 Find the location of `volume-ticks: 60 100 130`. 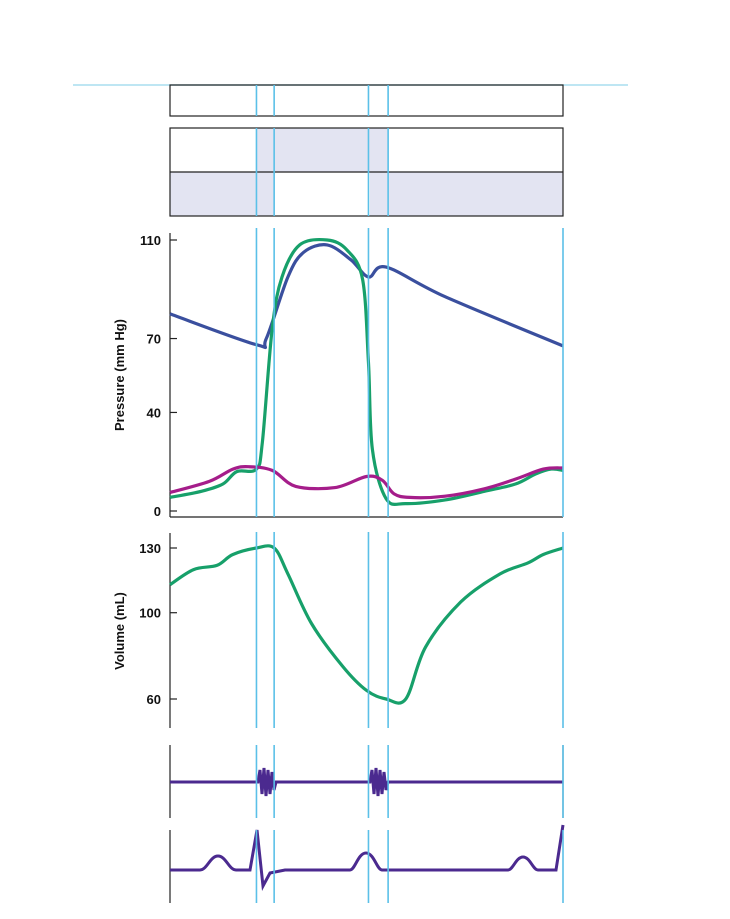

volume-ticks: 60 100 130 is located at coordinates (158, 624).